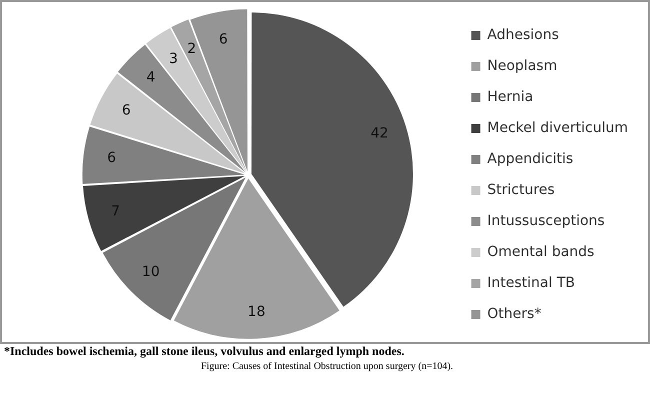 The image size is (650, 397). What do you see at coordinates (151, 77) in the screenshot?
I see `data-label: 4` at bounding box center [151, 77].